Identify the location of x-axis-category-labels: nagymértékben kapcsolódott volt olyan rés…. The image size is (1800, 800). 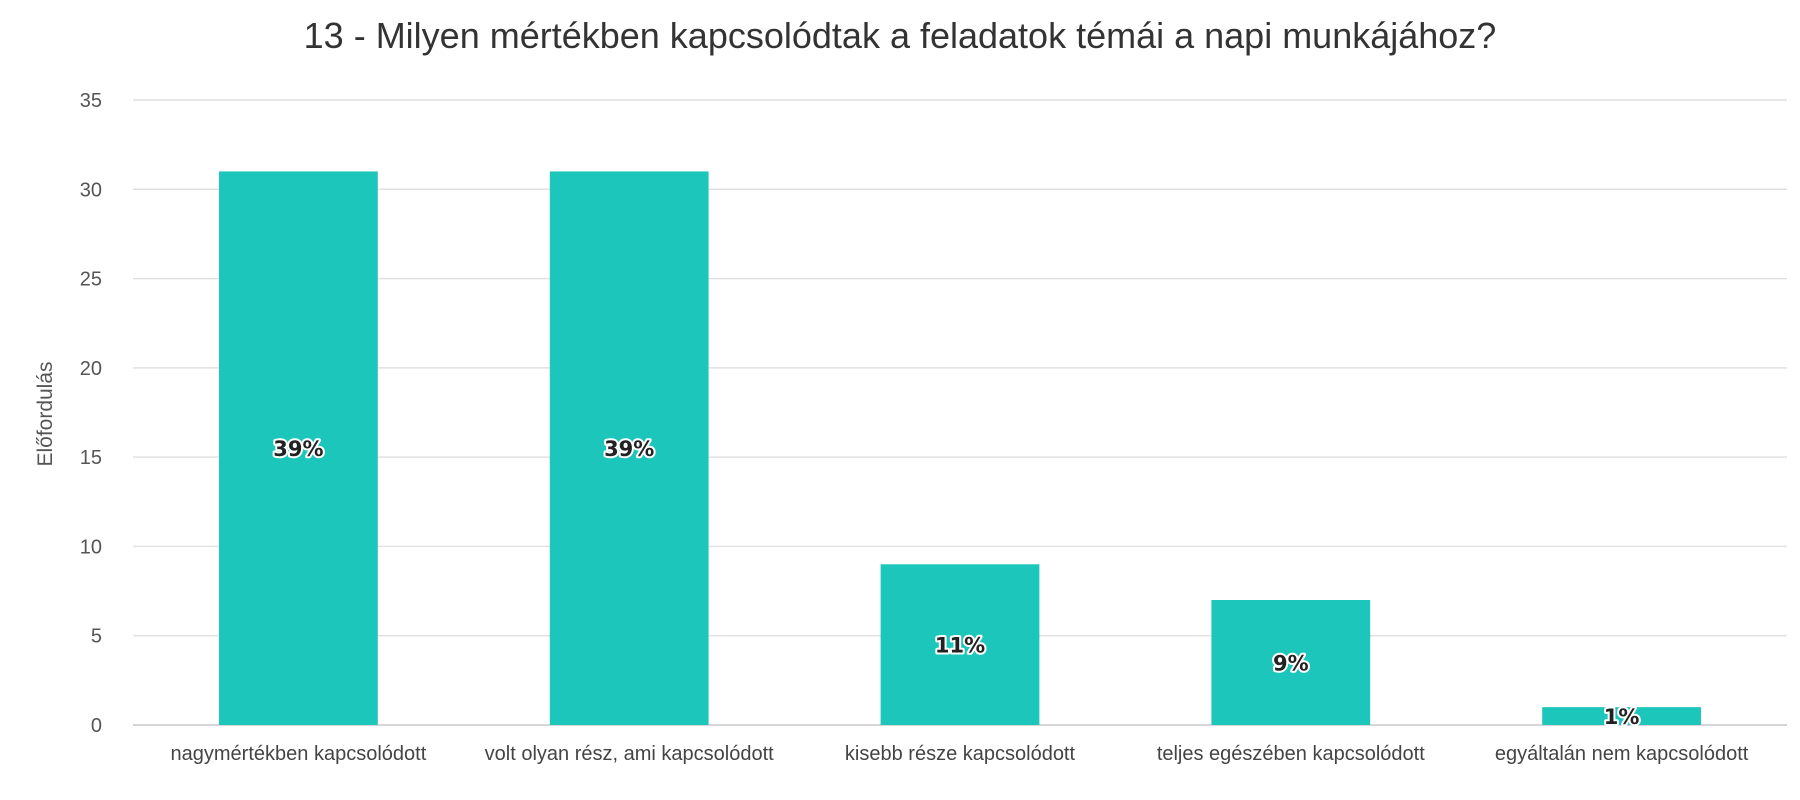
(960, 754).